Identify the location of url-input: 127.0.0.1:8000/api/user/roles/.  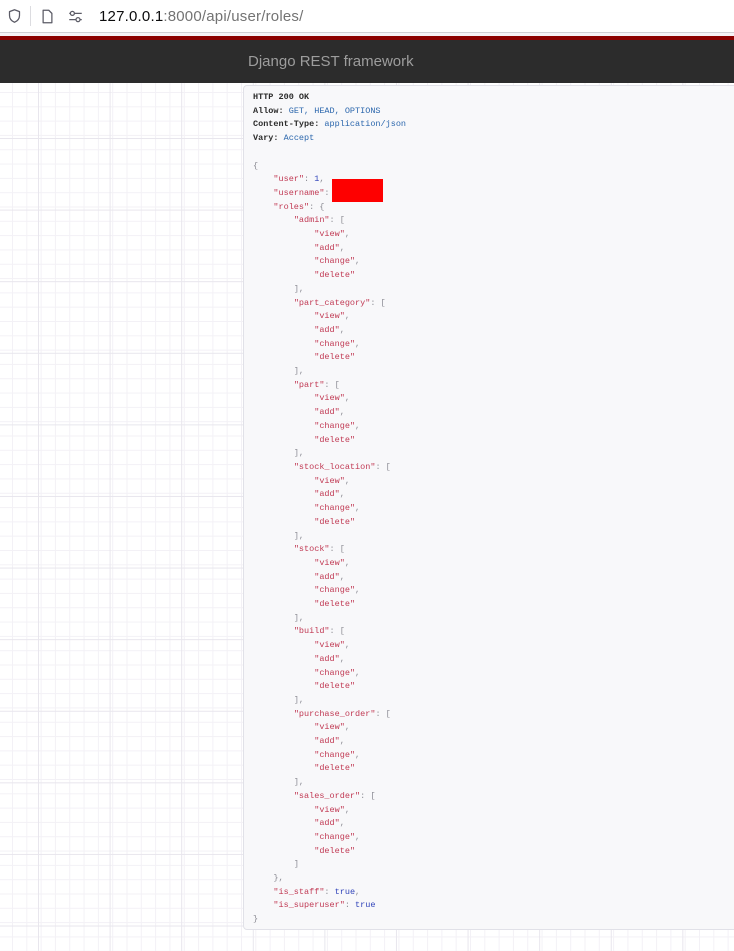
(201, 16).